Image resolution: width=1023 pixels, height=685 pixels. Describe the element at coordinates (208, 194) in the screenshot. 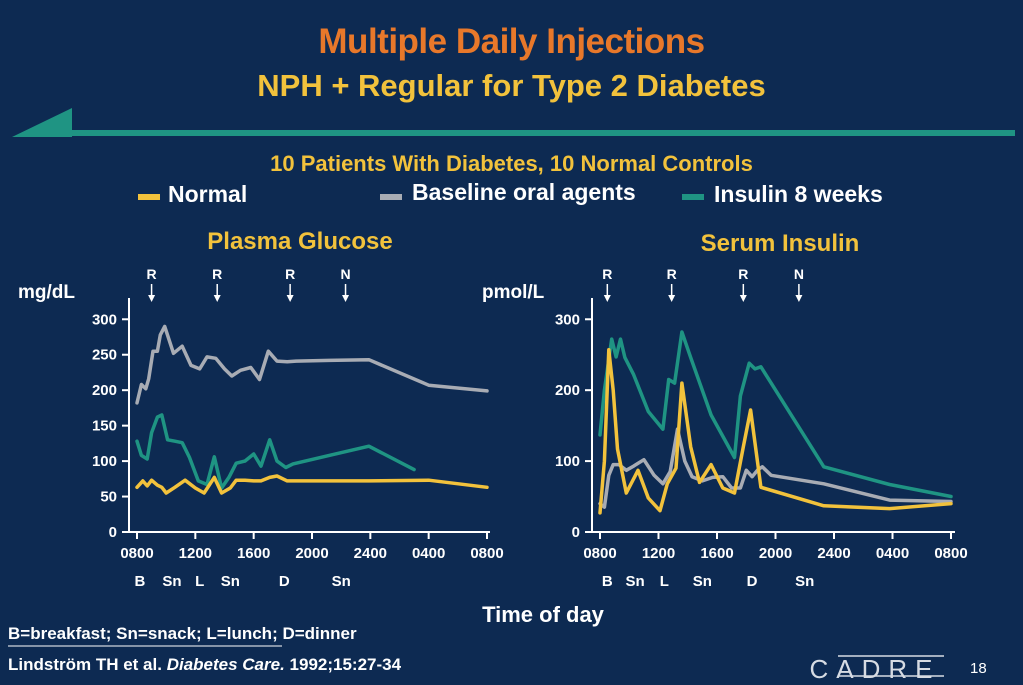

I see `legend-label-normal: Normal` at that location.